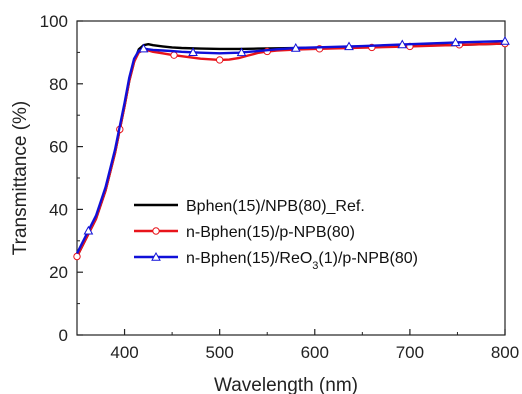 This screenshot has width=522, height=394. Describe the element at coordinates (249, 258) in the screenshot. I see `legend-label-text: n-Bphen(15)/ReO` at that location.